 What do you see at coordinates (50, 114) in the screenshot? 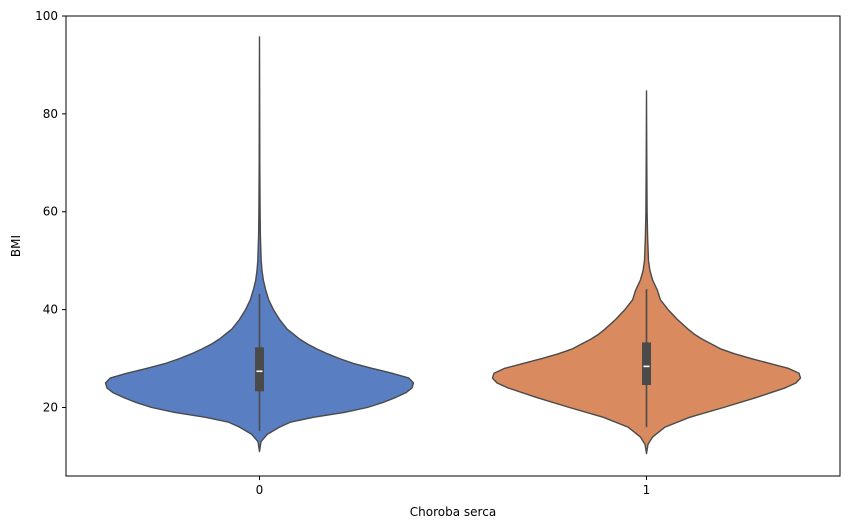
I see `y-tick-label: 80` at bounding box center [50, 114].